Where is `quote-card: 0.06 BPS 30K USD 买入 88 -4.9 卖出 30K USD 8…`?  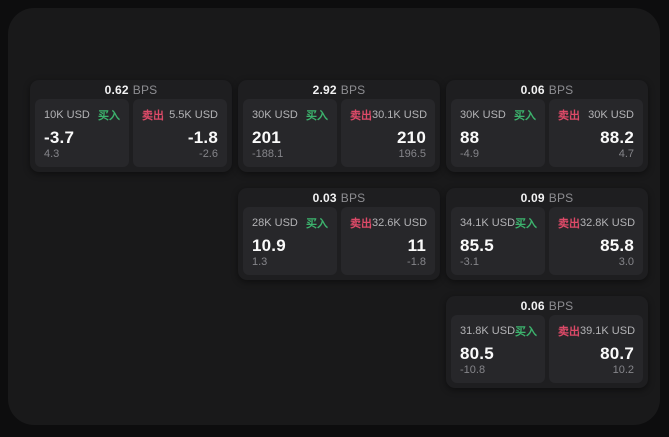 quote-card: 0.06 BPS 30K USD 买入 88 -4.9 卖出 30K USD 8… is located at coordinates (547, 126).